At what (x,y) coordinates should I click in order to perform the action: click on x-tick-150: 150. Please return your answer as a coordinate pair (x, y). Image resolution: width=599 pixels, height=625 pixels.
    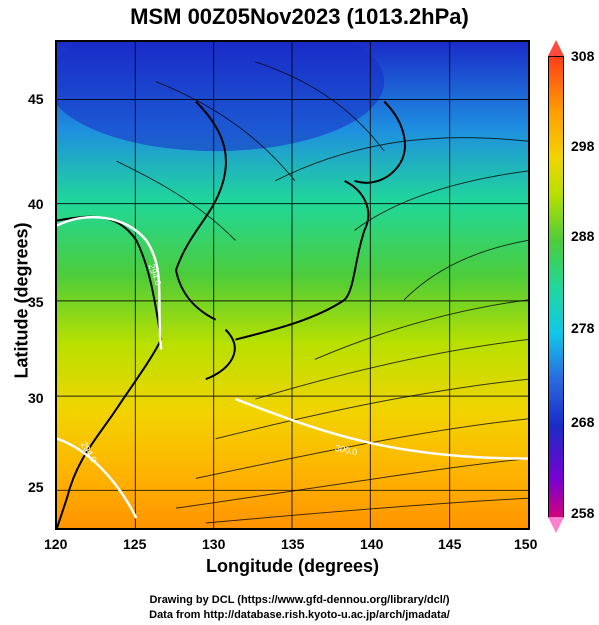
    Looking at the image, I should click on (526, 544).